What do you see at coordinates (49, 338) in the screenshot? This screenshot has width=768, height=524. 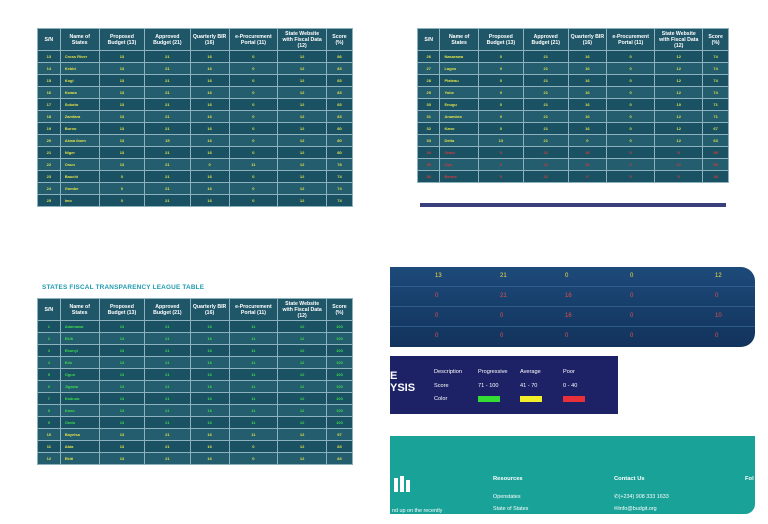 I see `table-cell: 2` at bounding box center [49, 338].